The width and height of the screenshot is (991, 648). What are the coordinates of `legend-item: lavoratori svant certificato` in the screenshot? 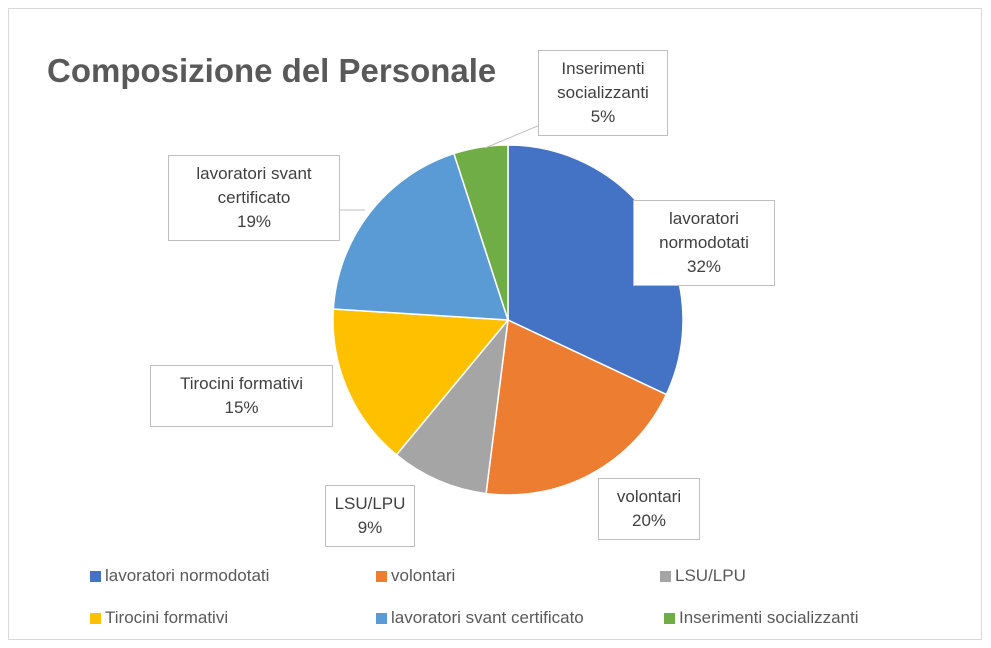 It's located at (480, 618).